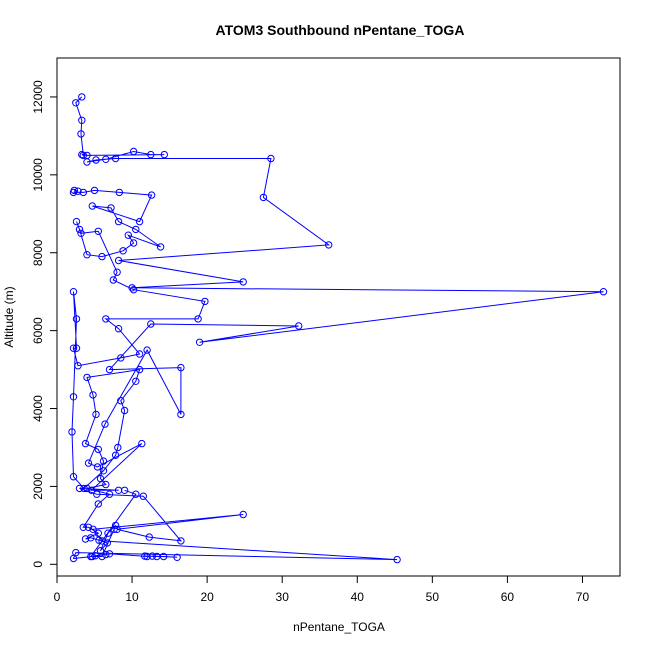  Describe the element at coordinates (340, 30) in the screenshot. I see `chart-title: ATOM3 Southbound nPentane_TOGA` at that location.